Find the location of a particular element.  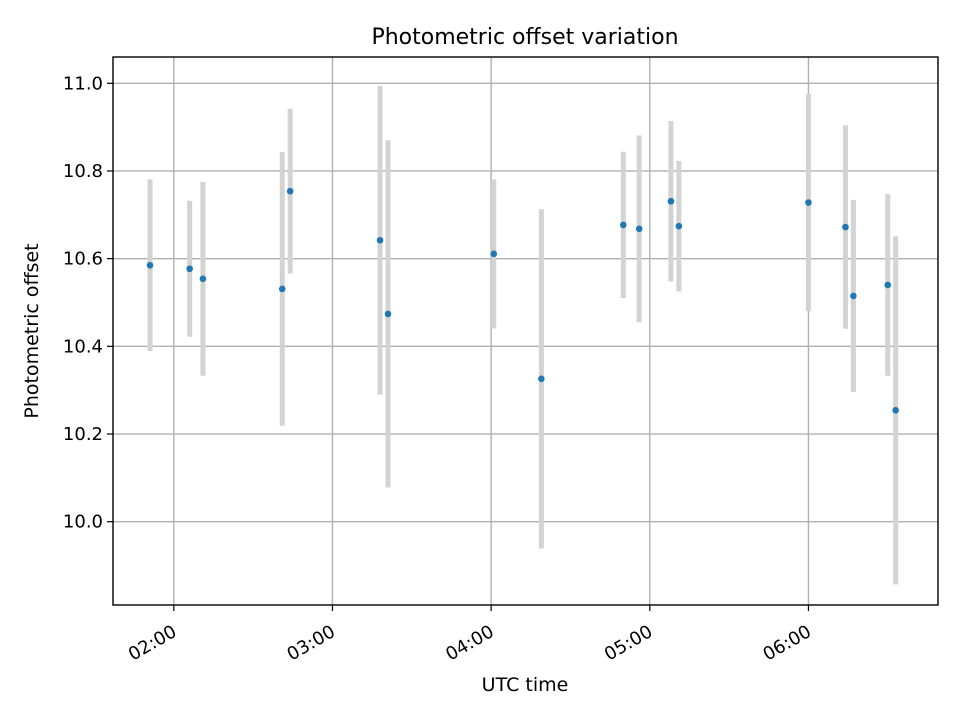

x-axis-label: UTC time is located at coordinates (525, 685).